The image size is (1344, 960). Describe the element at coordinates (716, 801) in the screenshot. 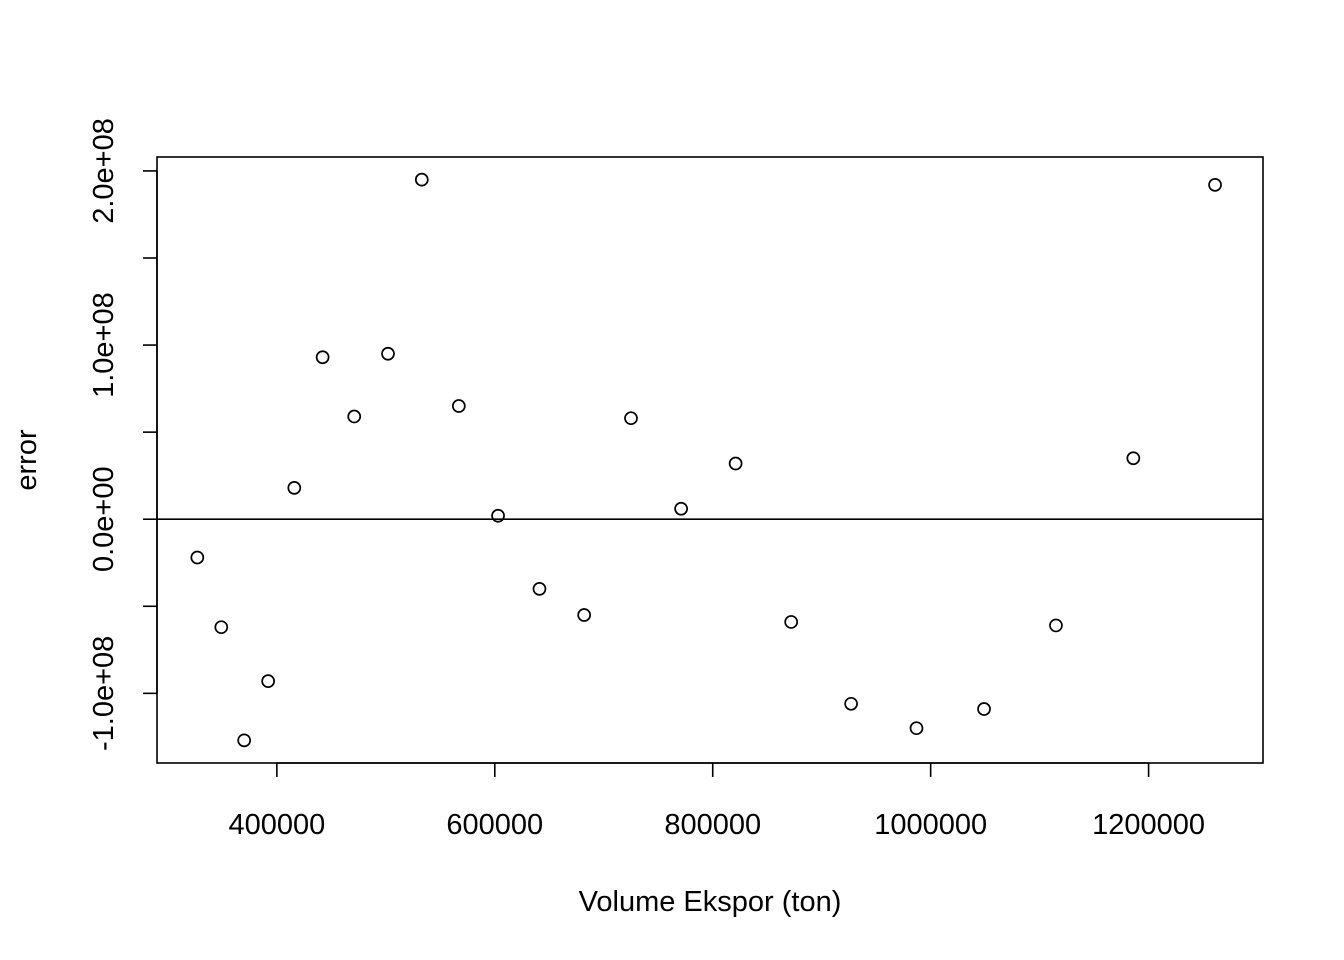

I see `x-axis: 400000 600000 800000 1000000 1200000` at that location.